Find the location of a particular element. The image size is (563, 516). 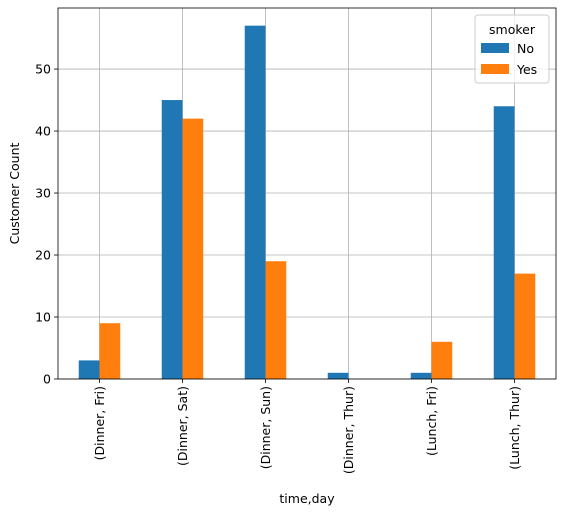

legend-label-yes: Yes is located at coordinates (526, 69).